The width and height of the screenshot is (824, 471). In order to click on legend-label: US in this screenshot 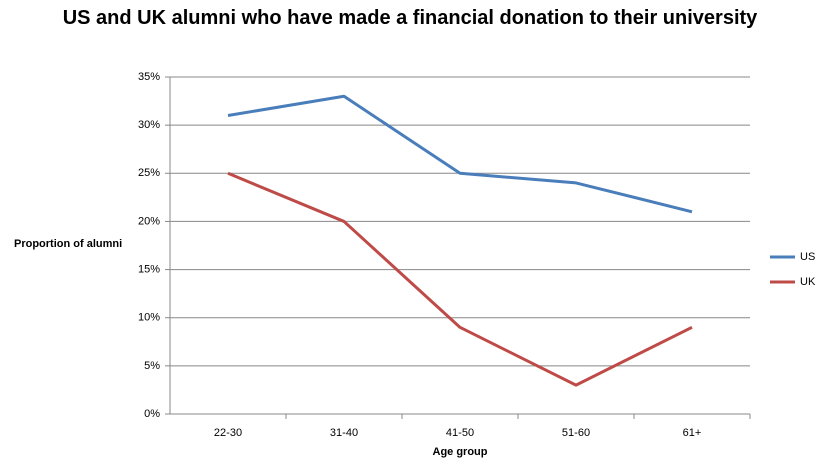, I will do `click(807, 257)`.